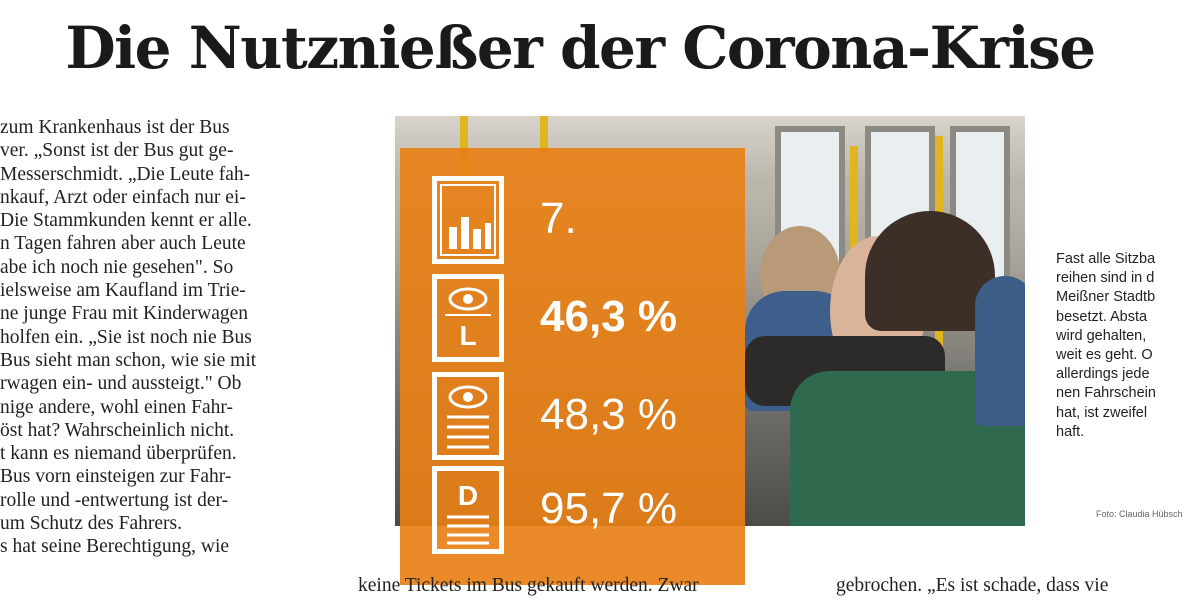 The image size is (1200, 600). What do you see at coordinates (126, 221) in the screenshot?
I see `text-line: Die Stammkunden kennt er alle.` at bounding box center [126, 221].